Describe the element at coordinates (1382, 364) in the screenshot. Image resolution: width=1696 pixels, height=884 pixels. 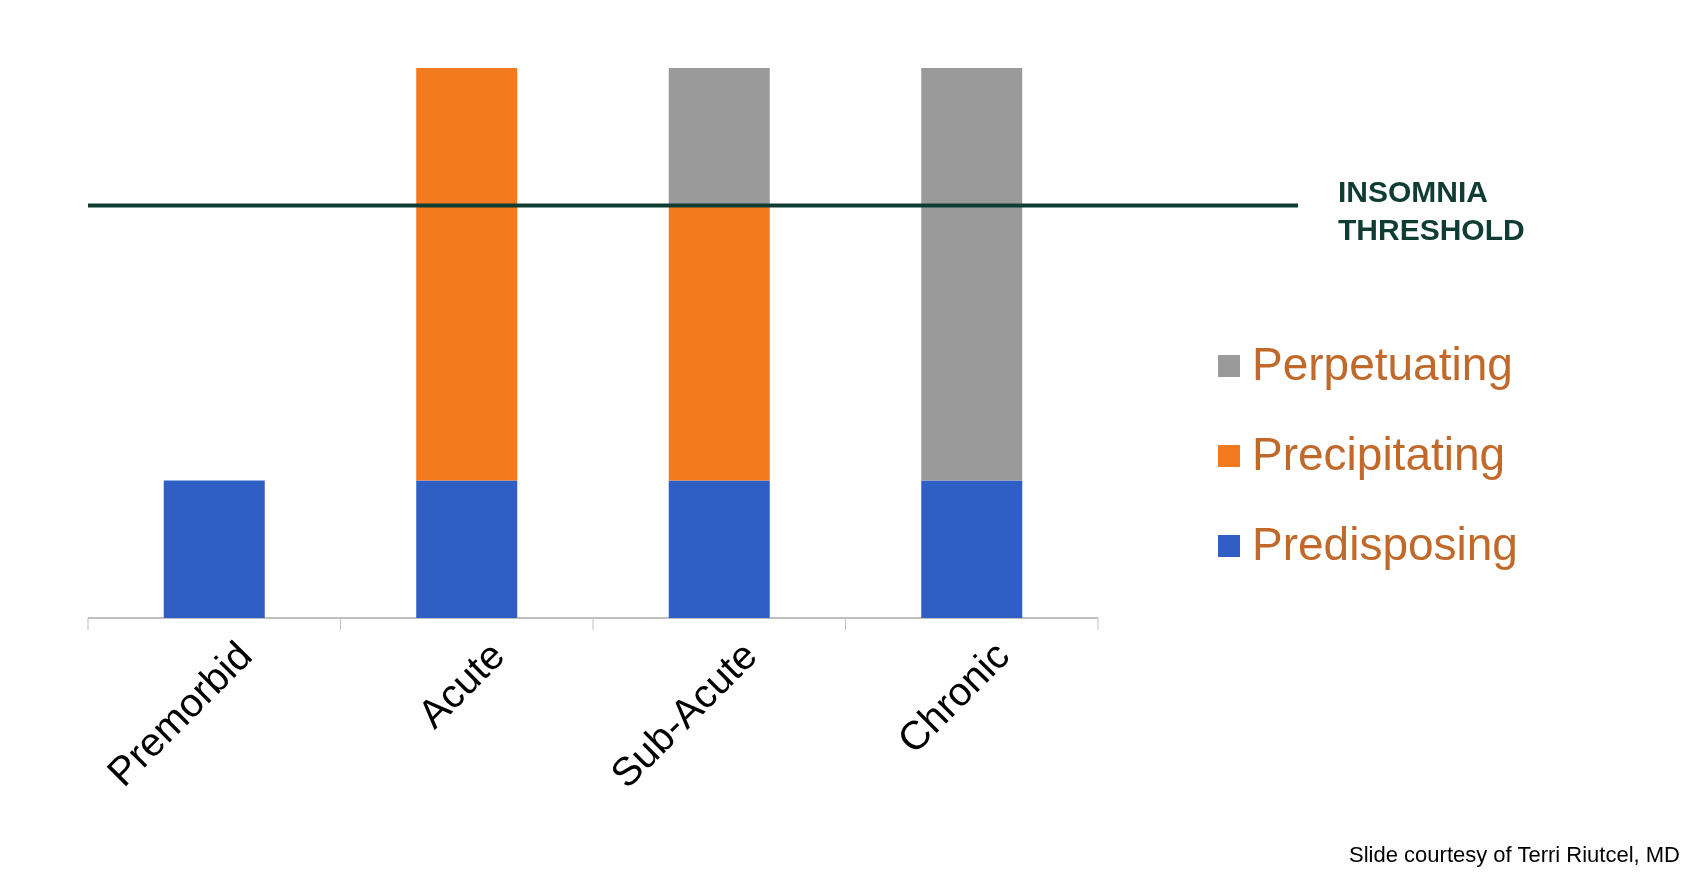
I see `legend-label: Perpetuating` at that location.